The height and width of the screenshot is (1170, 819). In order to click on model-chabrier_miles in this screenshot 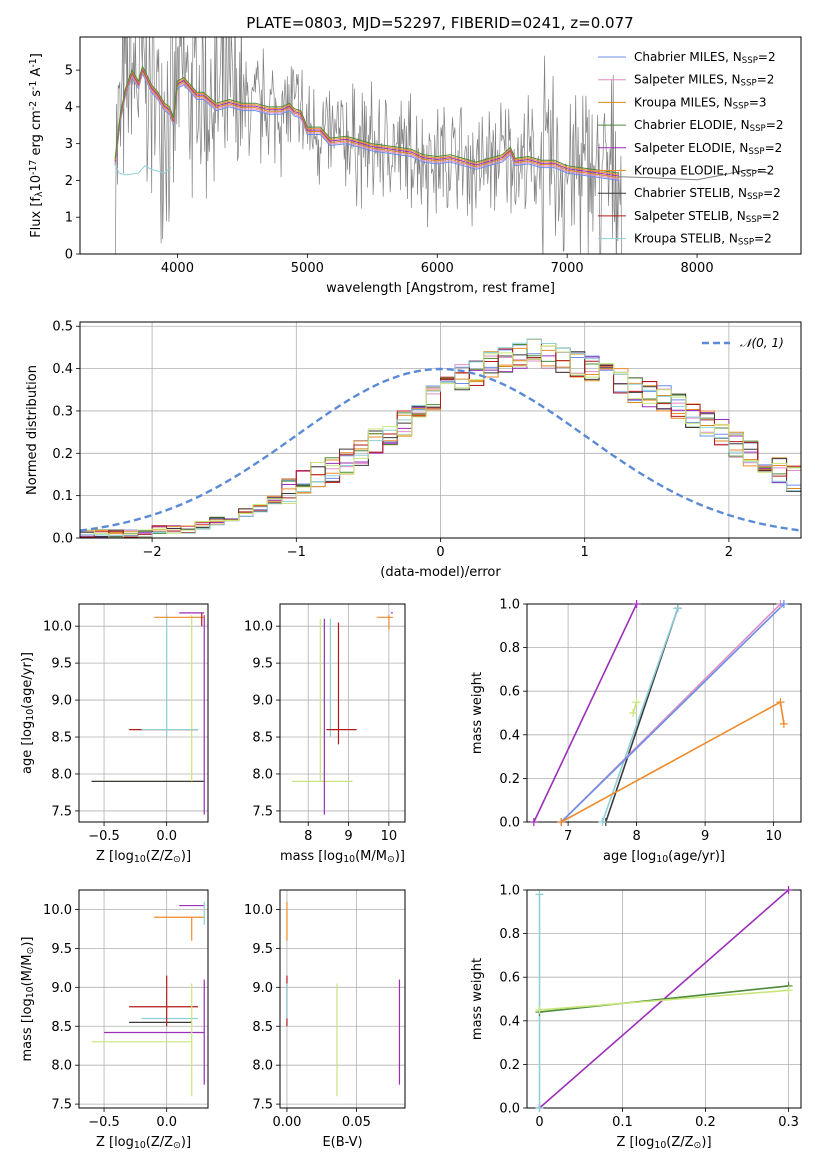, I will do `click(367, 126)`.